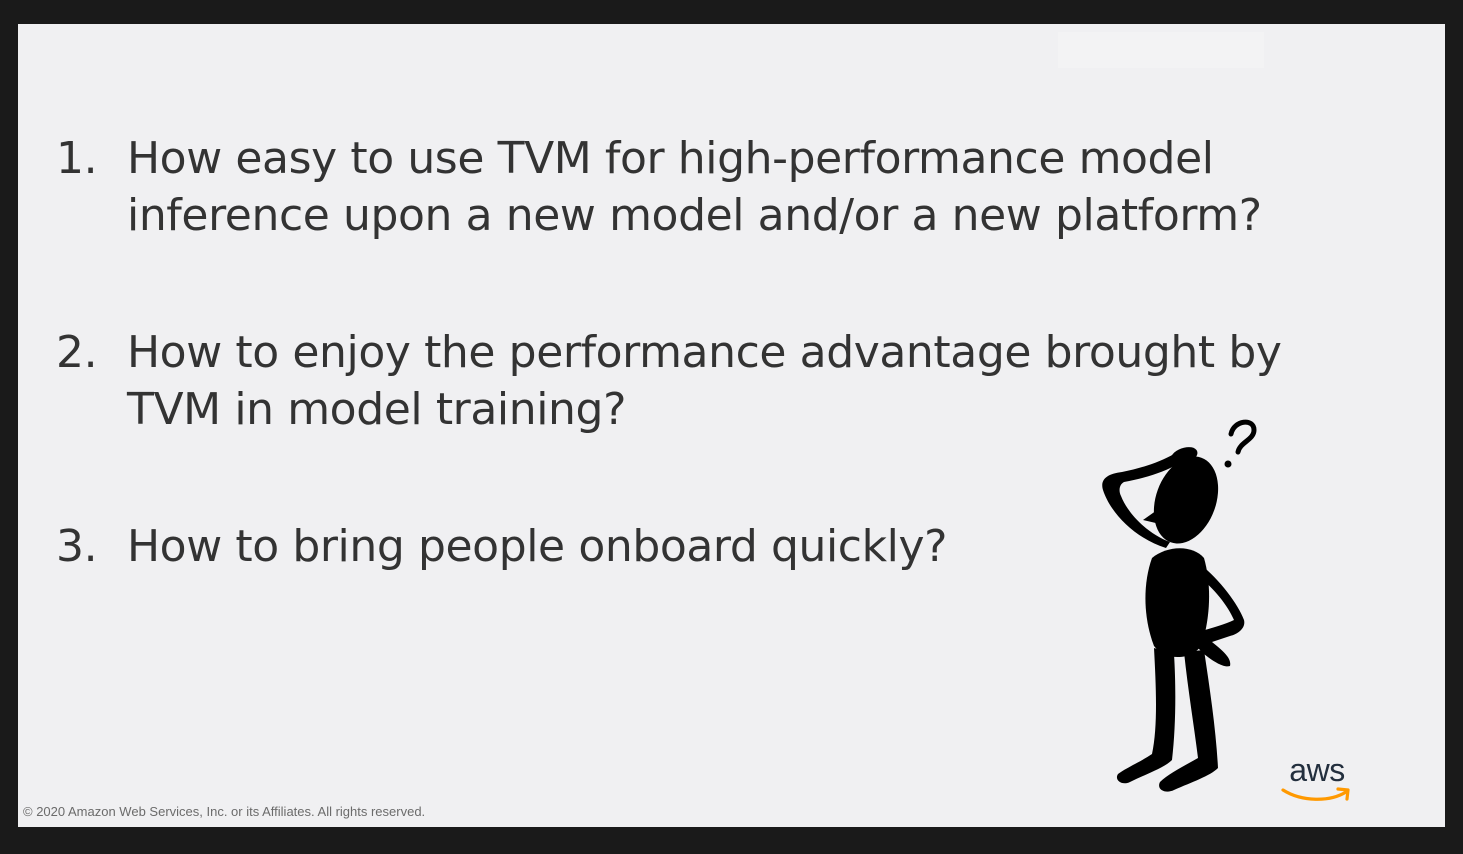  What do you see at coordinates (77, 158) in the screenshot?
I see `question-number: 1.` at bounding box center [77, 158].